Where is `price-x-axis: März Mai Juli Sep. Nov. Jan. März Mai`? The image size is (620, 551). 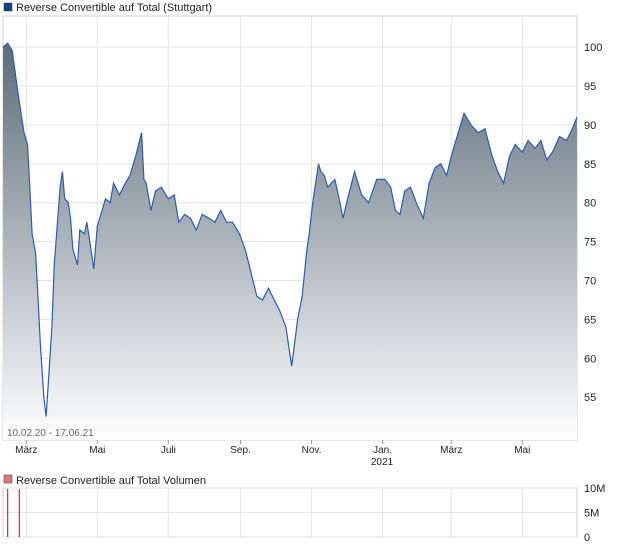 price-x-axis: März Mai Juli Sep. Nov. Jan. März Mai is located at coordinates (272, 448).